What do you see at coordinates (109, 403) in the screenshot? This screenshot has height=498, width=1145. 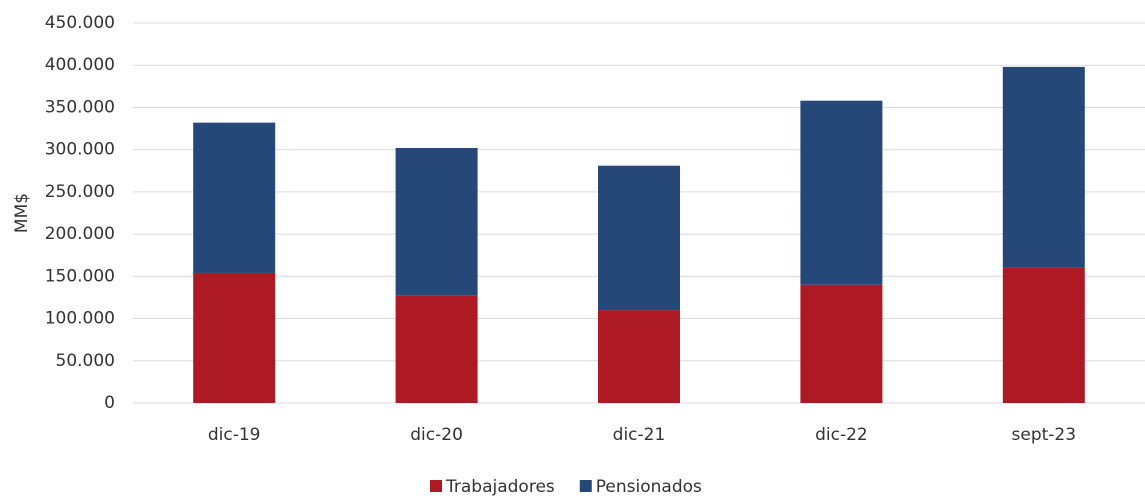 I see `y-tick-label: 0` at bounding box center [109, 403].